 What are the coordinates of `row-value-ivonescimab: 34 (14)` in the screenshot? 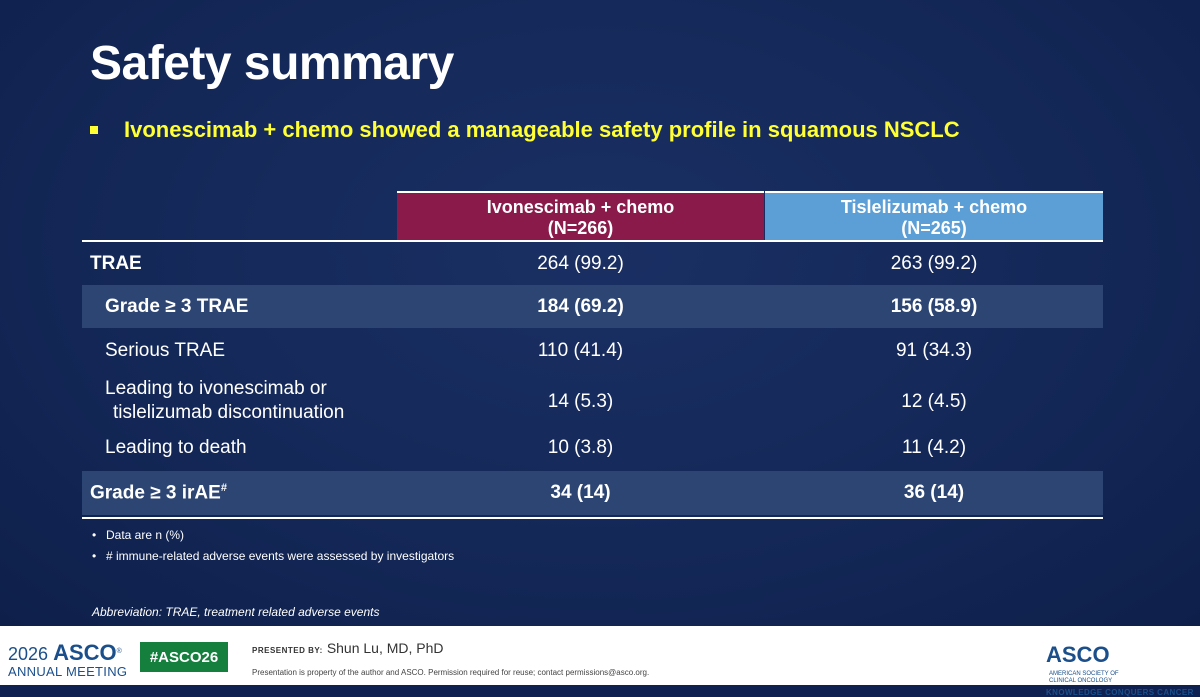 It's located at (580, 492).